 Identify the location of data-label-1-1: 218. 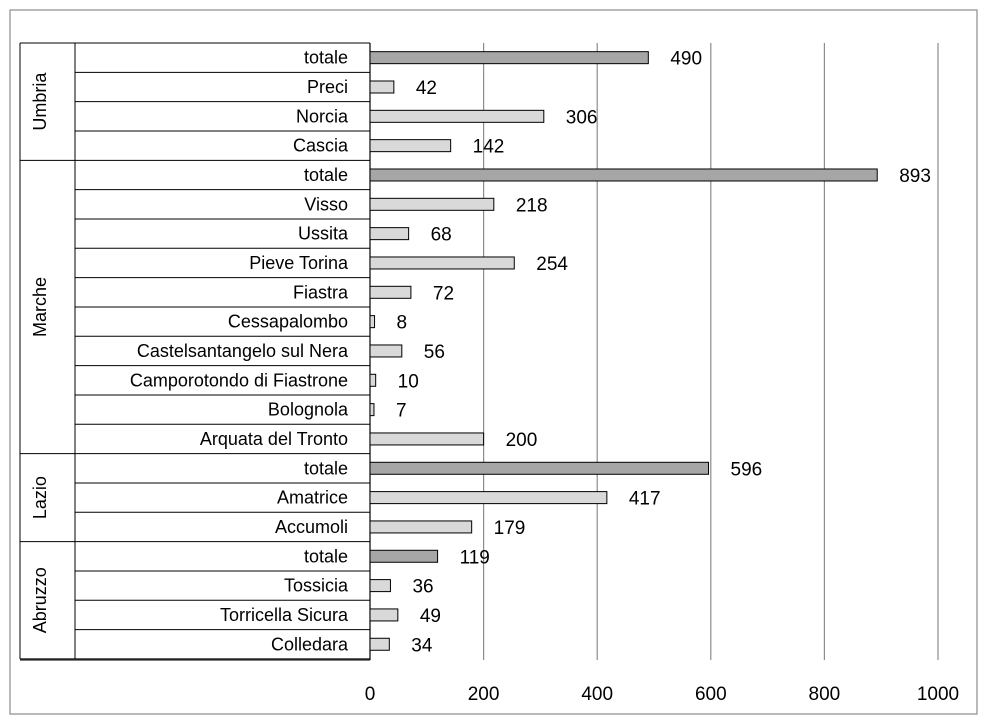
(532, 205).